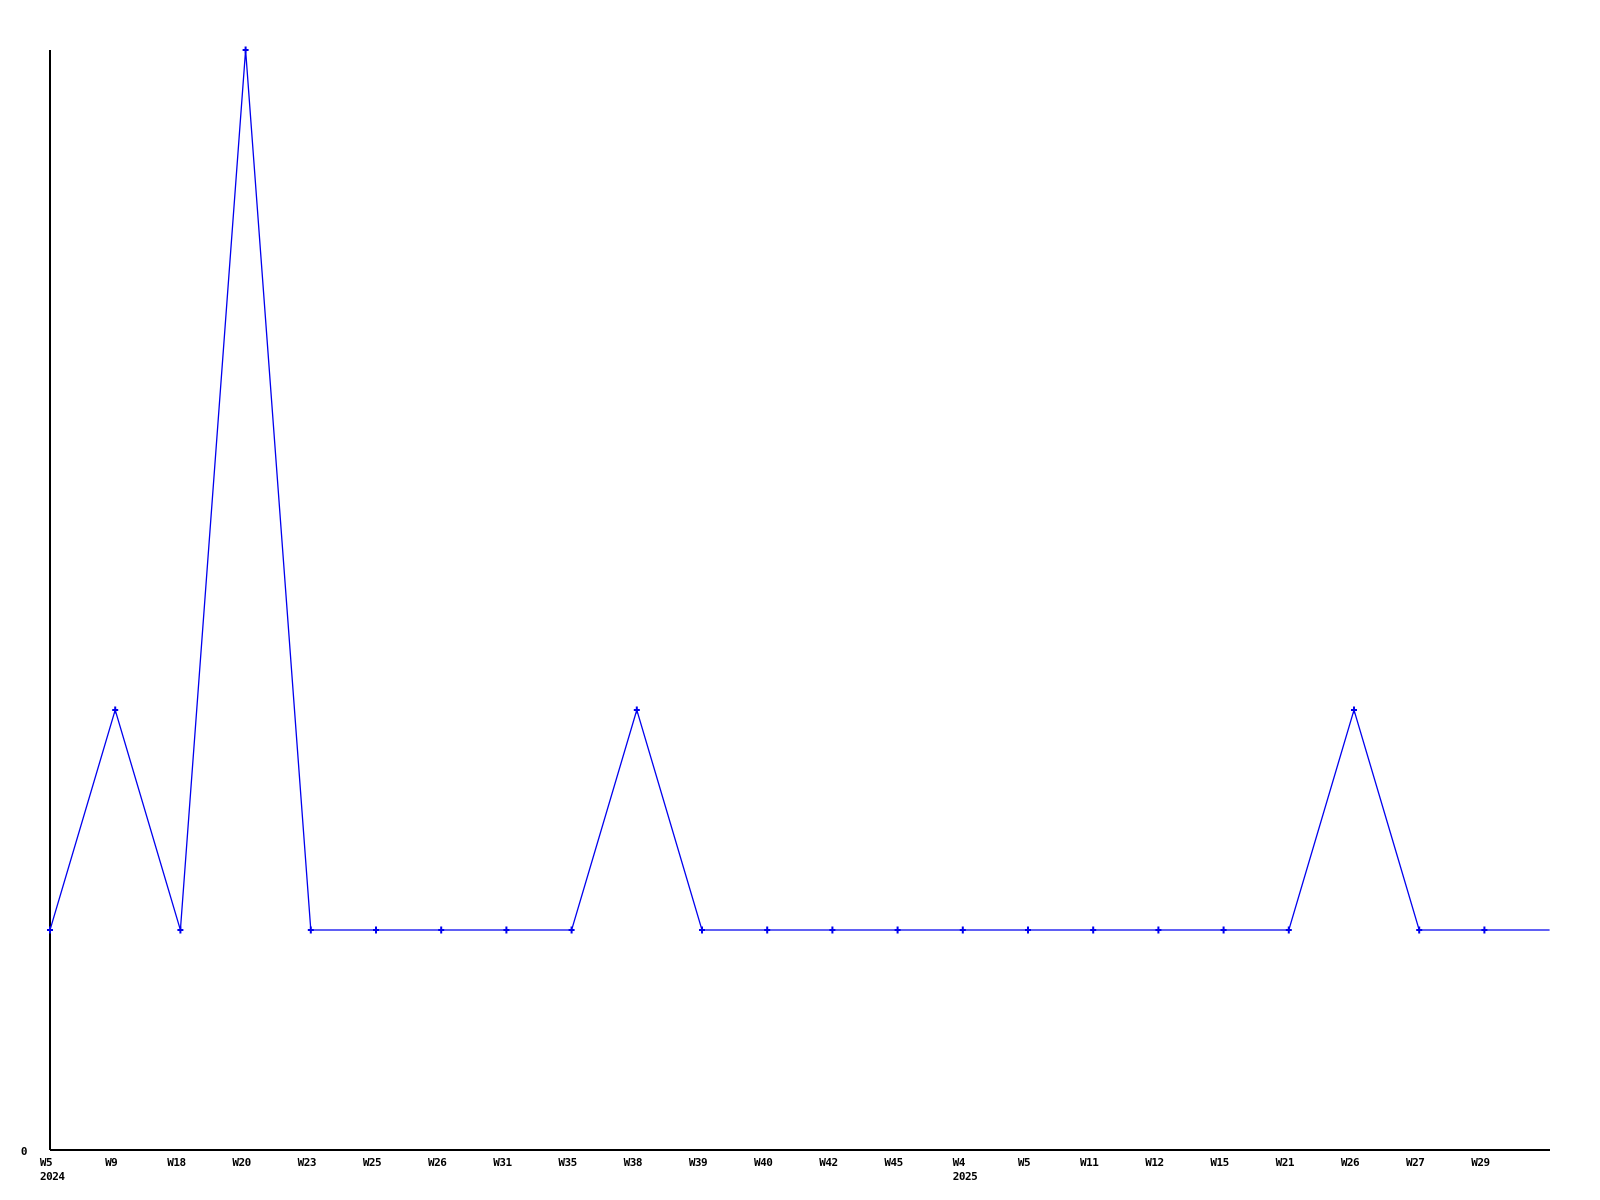  What do you see at coordinates (1285, 1162) in the screenshot?
I see `x-tick-label: W21` at bounding box center [1285, 1162].